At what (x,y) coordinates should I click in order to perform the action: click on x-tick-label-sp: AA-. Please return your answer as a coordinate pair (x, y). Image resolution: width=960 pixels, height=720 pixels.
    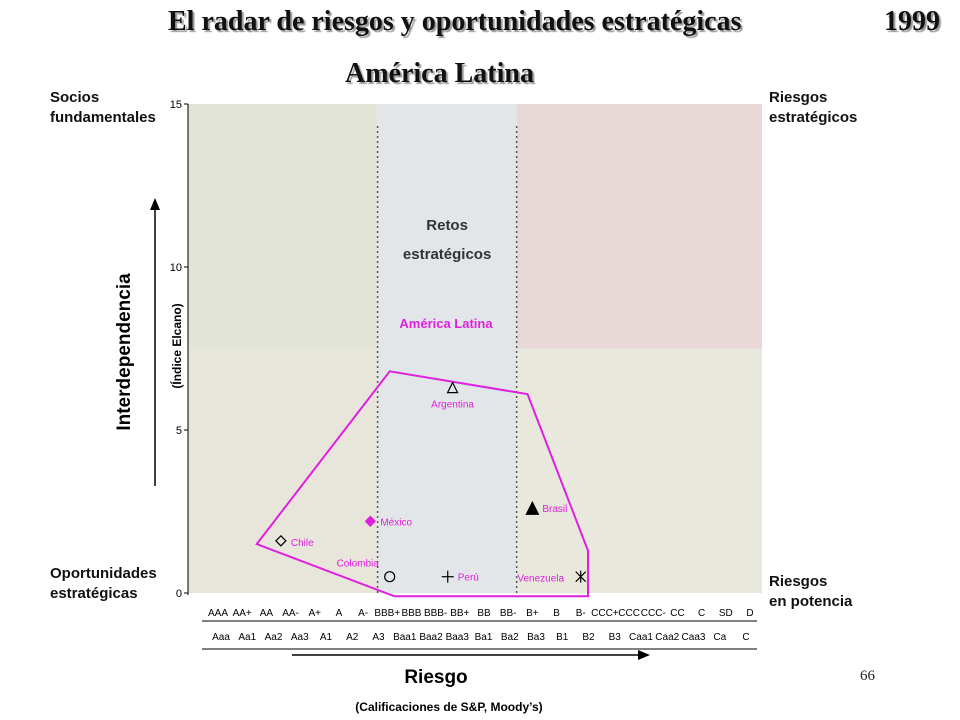
    Looking at the image, I should click on (290, 613).